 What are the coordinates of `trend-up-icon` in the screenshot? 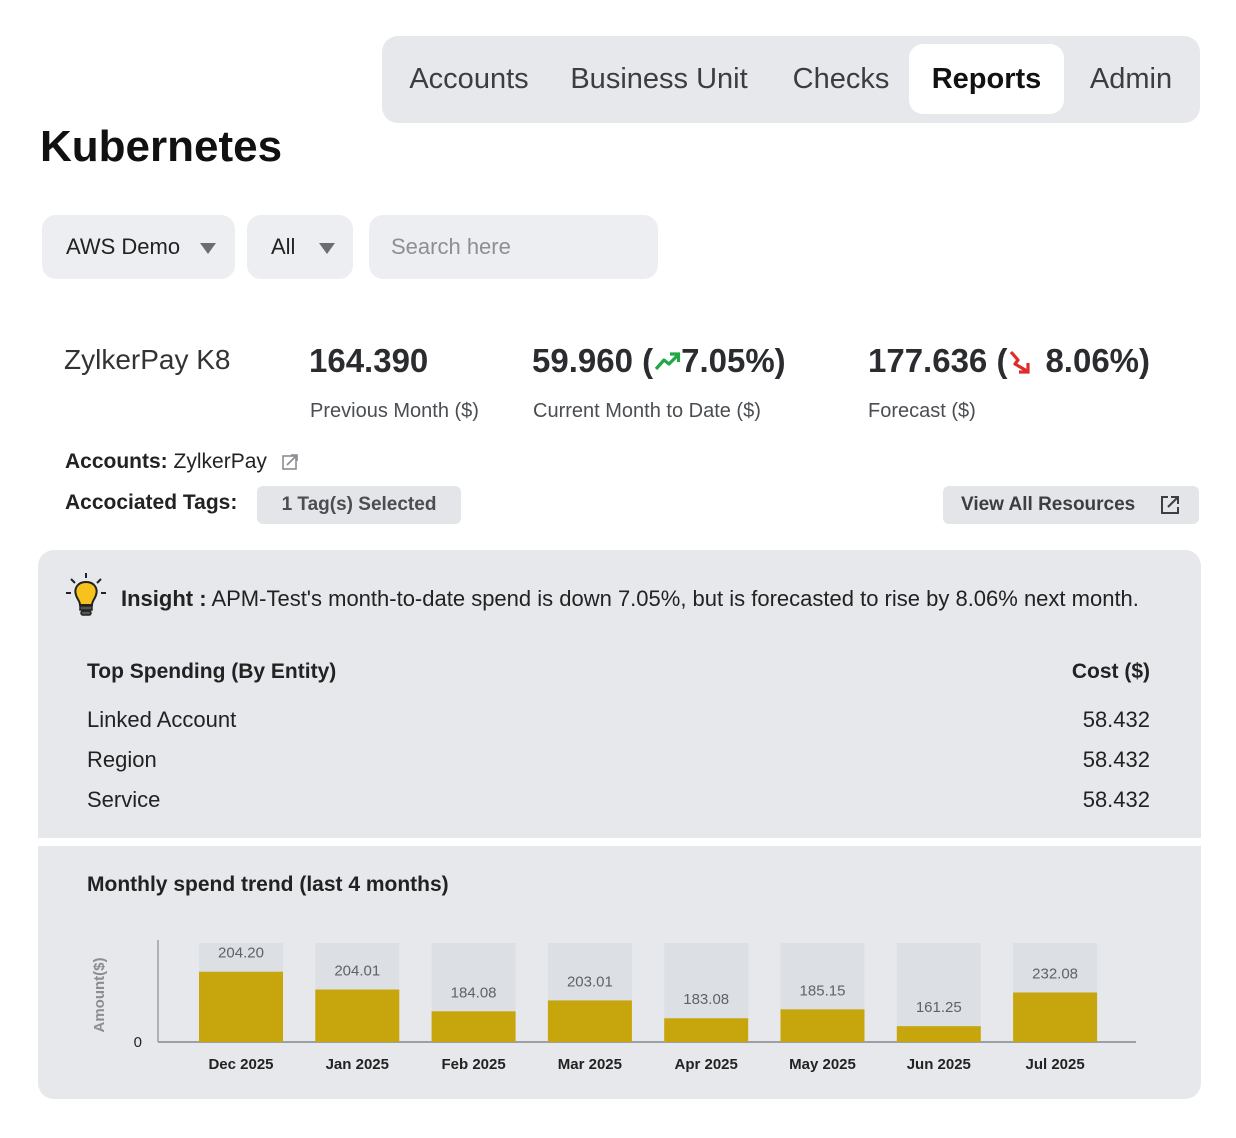 It's located at (667, 361).